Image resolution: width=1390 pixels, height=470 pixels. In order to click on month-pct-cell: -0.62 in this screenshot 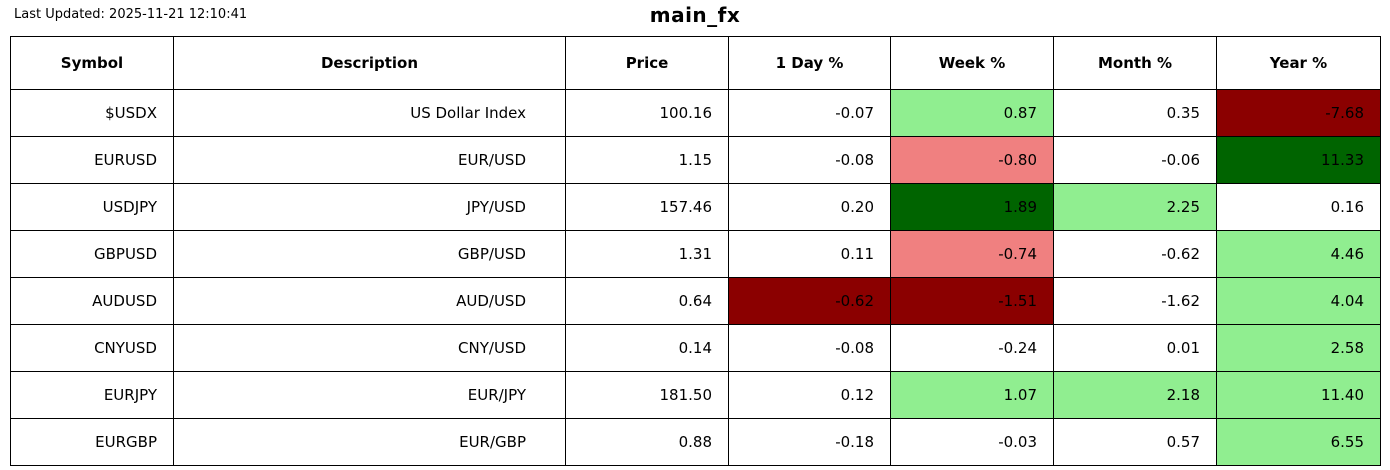, I will do `click(1135, 254)`.